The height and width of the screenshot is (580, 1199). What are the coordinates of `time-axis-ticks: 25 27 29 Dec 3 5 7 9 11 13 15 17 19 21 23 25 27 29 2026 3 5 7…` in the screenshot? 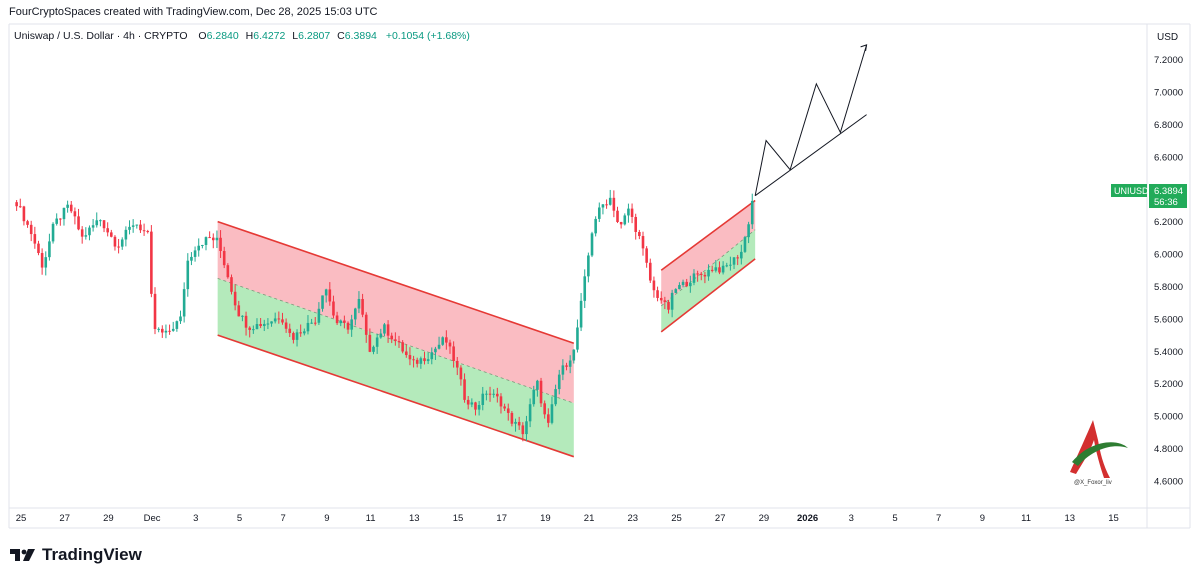 It's located at (567, 518).